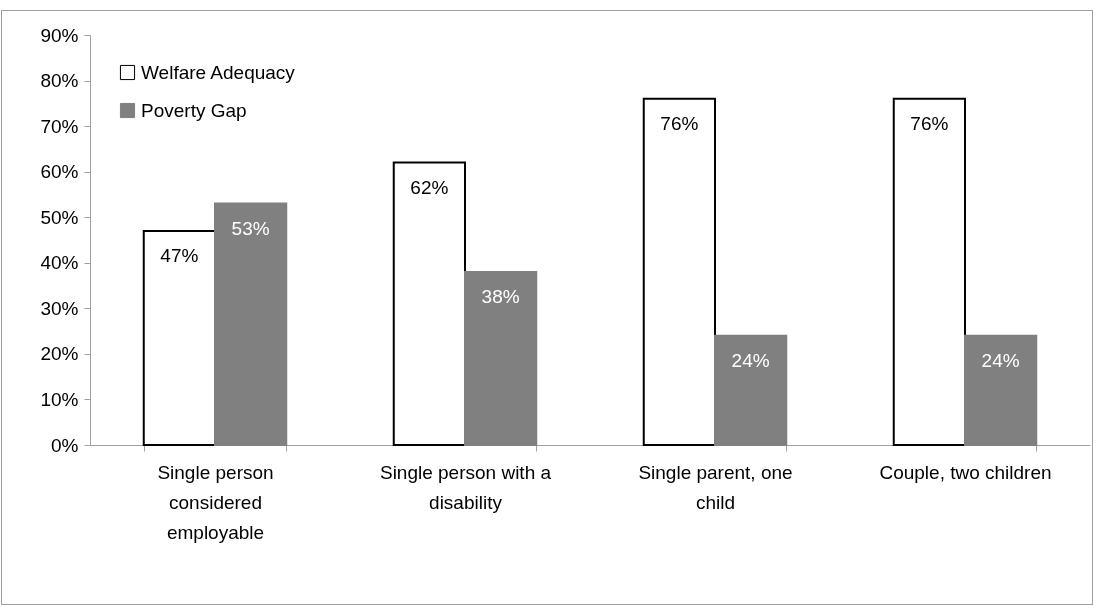 The height and width of the screenshot is (608, 1096). What do you see at coordinates (194, 110) in the screenshot?
I see `legend-label: Poverty Gap` at bounding box center [194, 110].